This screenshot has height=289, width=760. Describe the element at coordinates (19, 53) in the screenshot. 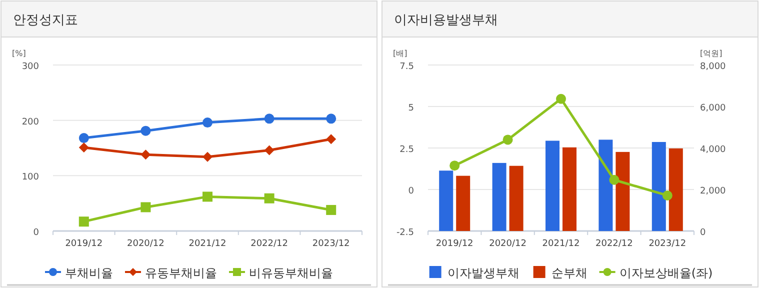

I see `y-axis-title: [%]` at that location.